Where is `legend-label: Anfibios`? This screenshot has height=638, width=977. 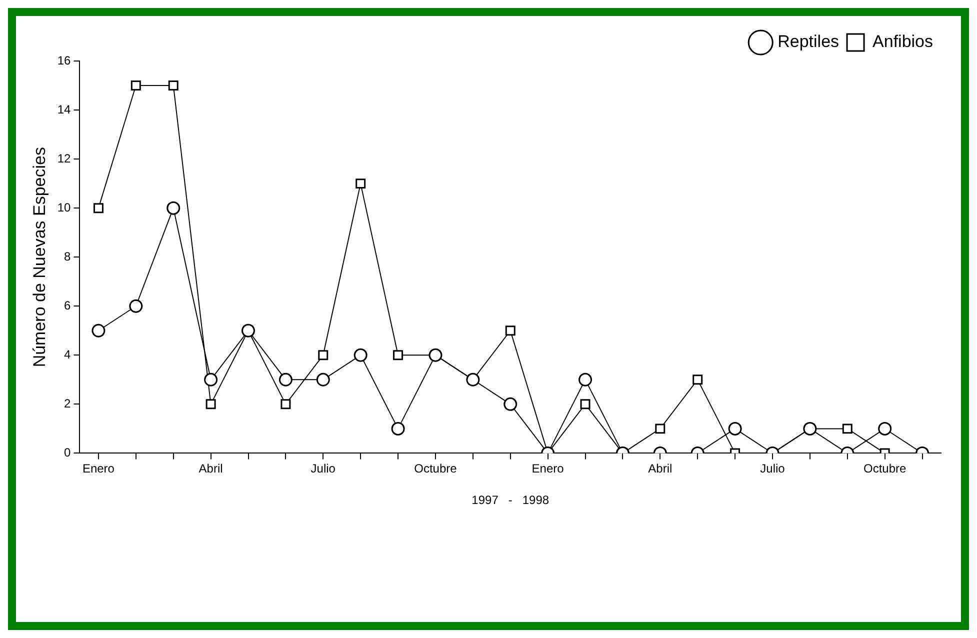
legend-label: Anfibios is located at coordinates (903, 42).